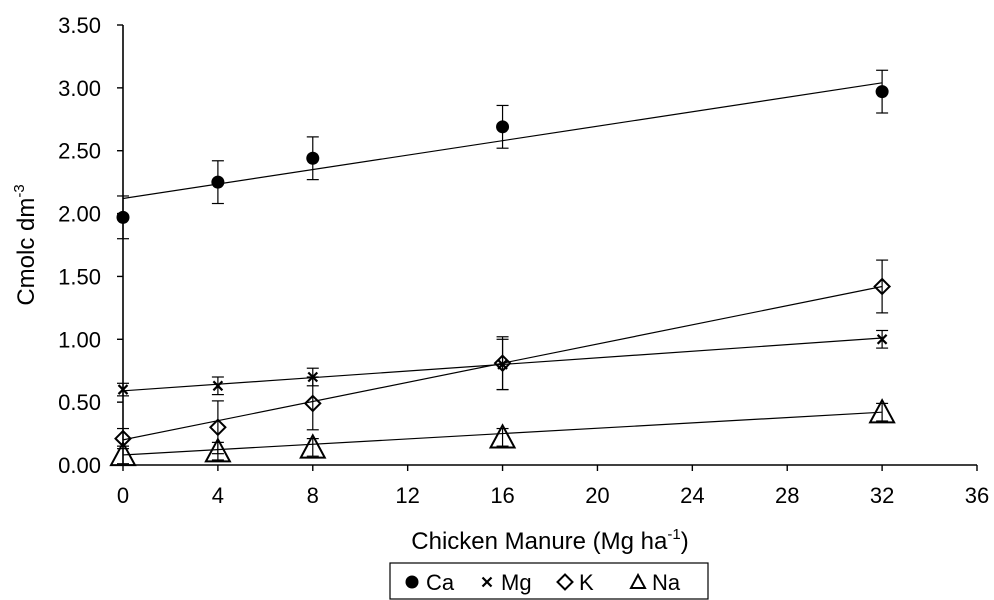 This screenshot has width=994, height=600. I want to click on y-tick-label: 0.00, so click(79, 465).